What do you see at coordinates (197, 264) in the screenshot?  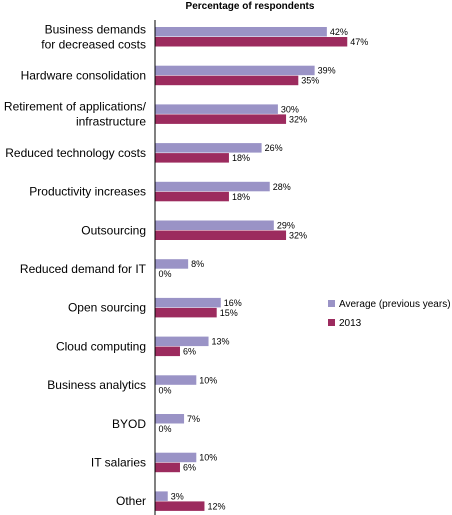 I see `value-label-average: 8%` at bounding box center [197, 264].